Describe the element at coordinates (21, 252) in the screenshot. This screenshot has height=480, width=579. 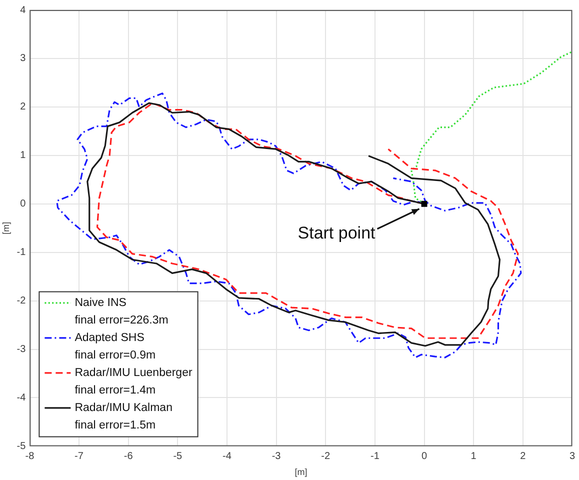
I see `y-tick-label: -1` at that location.